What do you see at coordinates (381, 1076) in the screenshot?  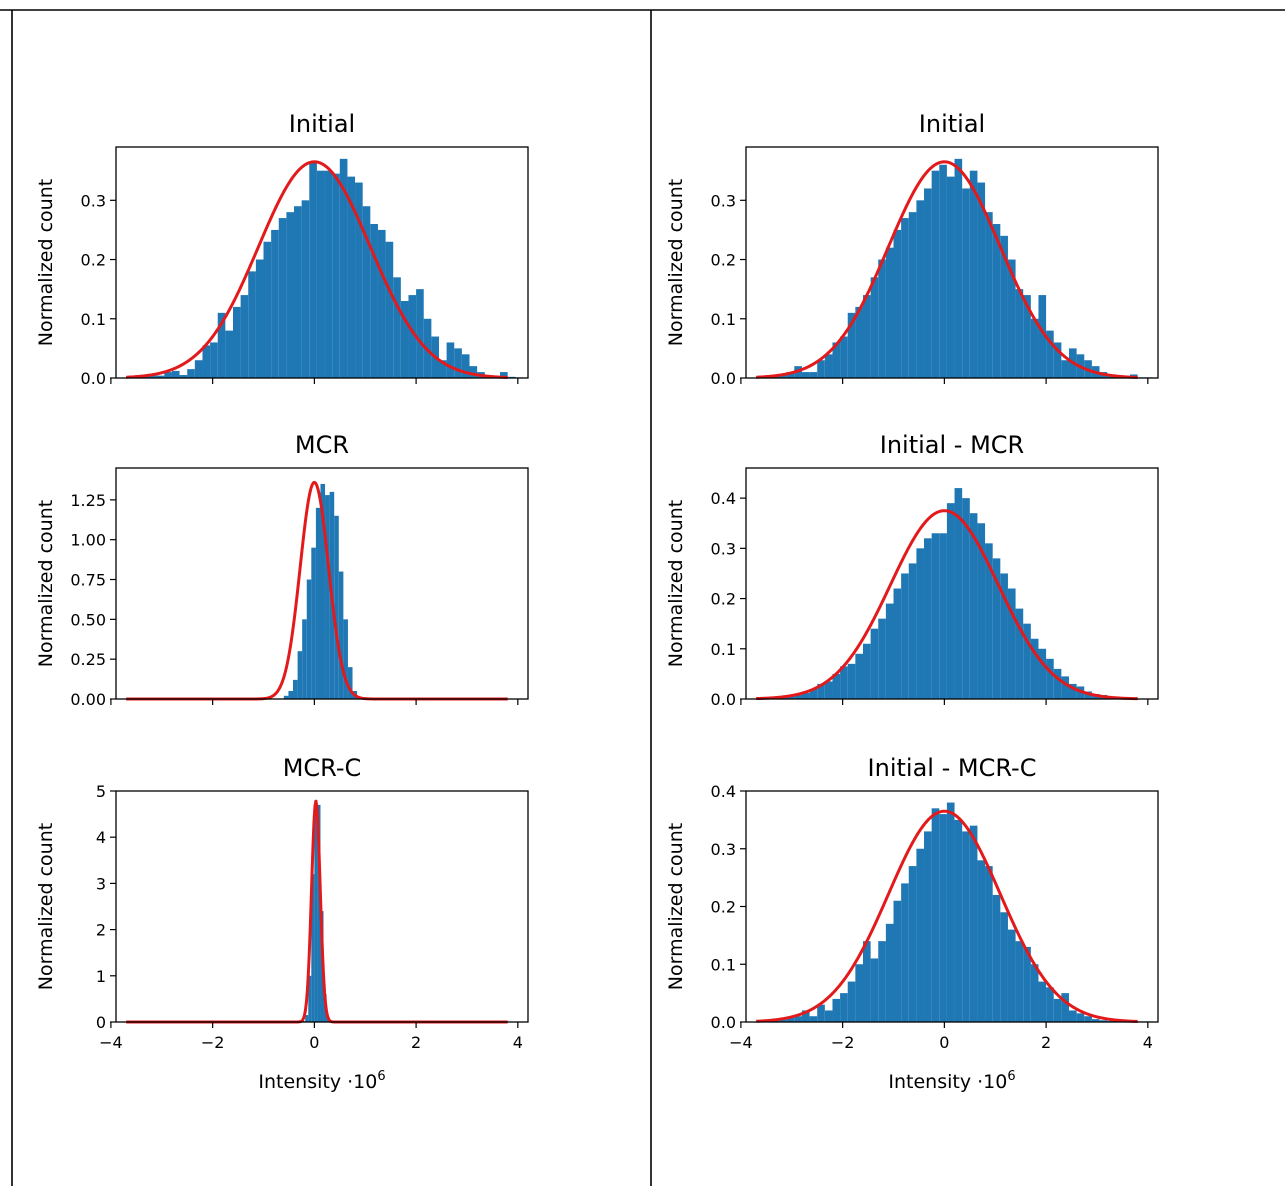 I see `x-axis-label-exponent: 6` at bounding box center [381, 1076].